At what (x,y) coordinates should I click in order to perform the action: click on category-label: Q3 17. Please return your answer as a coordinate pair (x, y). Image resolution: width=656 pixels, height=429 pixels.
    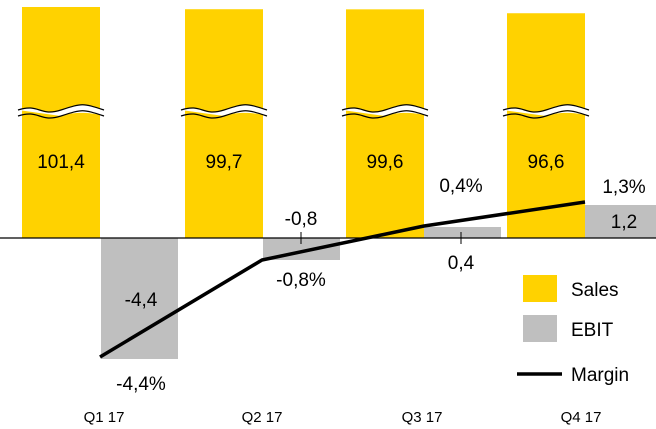
    Looking at the image, I should click on (422, 417).